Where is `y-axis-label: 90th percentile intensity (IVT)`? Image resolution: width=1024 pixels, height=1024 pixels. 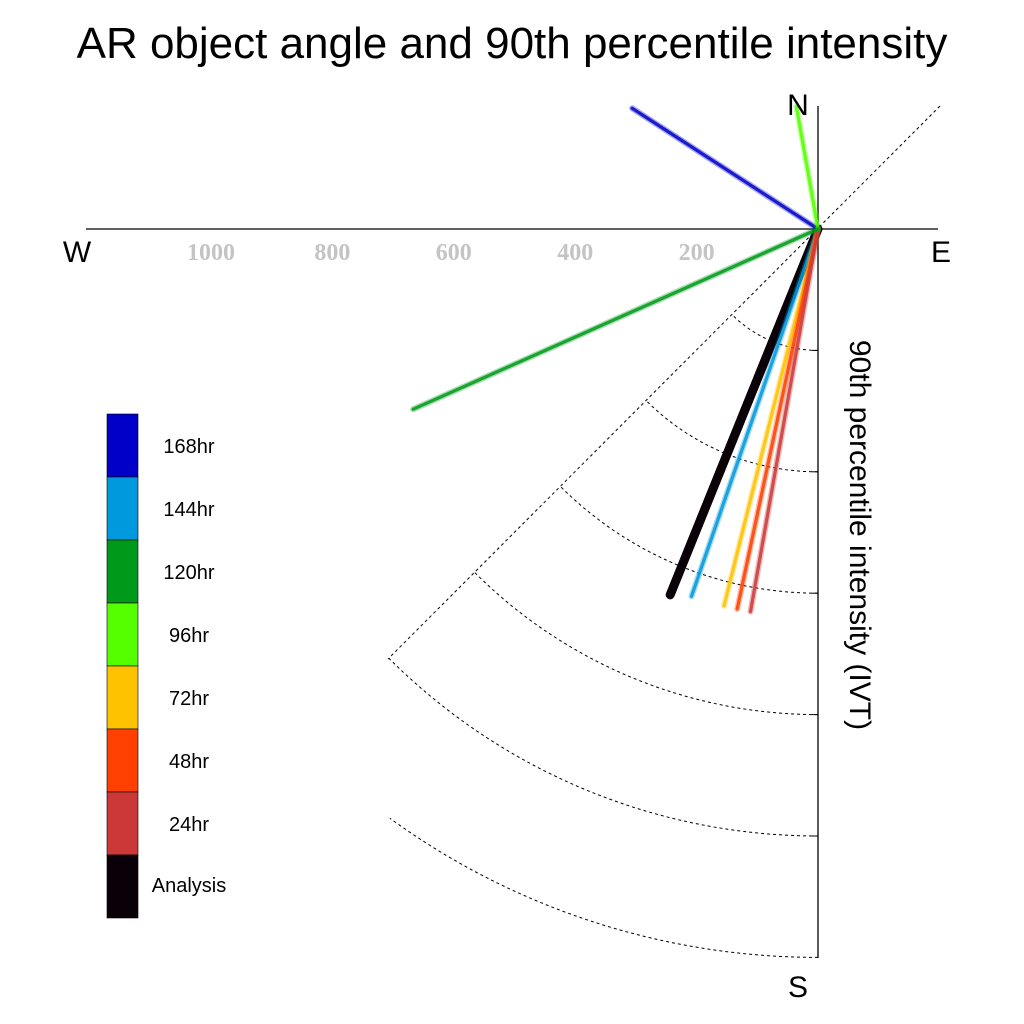
y-axis-label: 90th percentile intensity (IVT) is located at coordinates (859, 535).